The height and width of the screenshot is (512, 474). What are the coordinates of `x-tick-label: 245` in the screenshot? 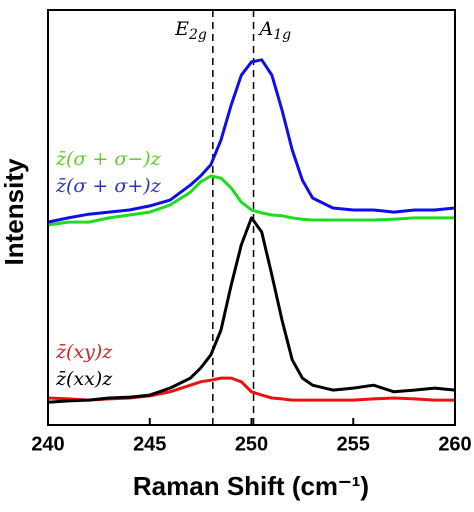 It's located at (149, 444).